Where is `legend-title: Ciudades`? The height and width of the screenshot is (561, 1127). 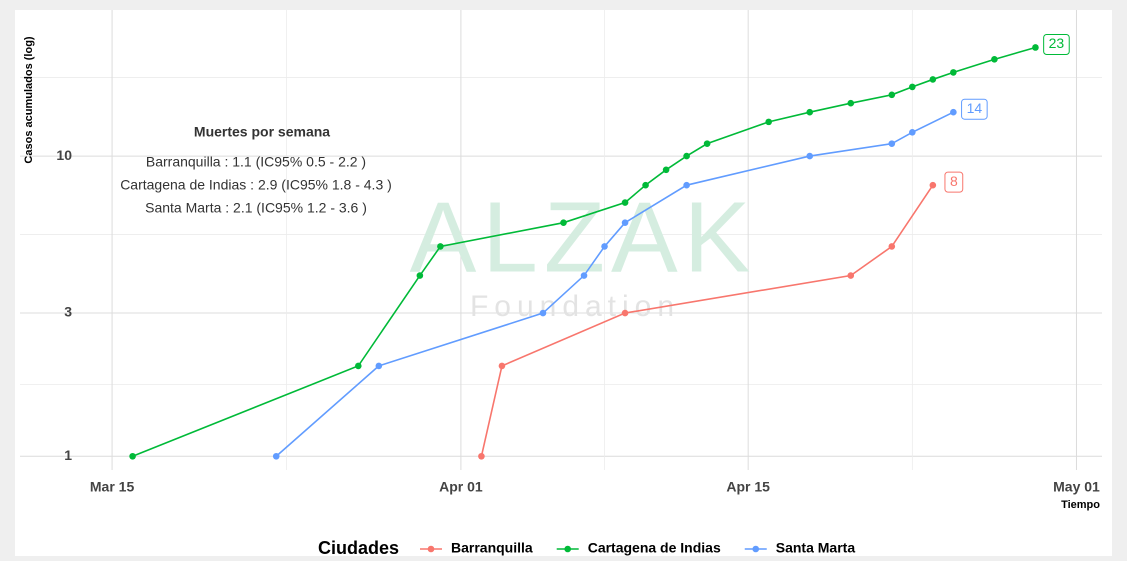
legend-title: Ciudades is located at coordinates (358, 548).